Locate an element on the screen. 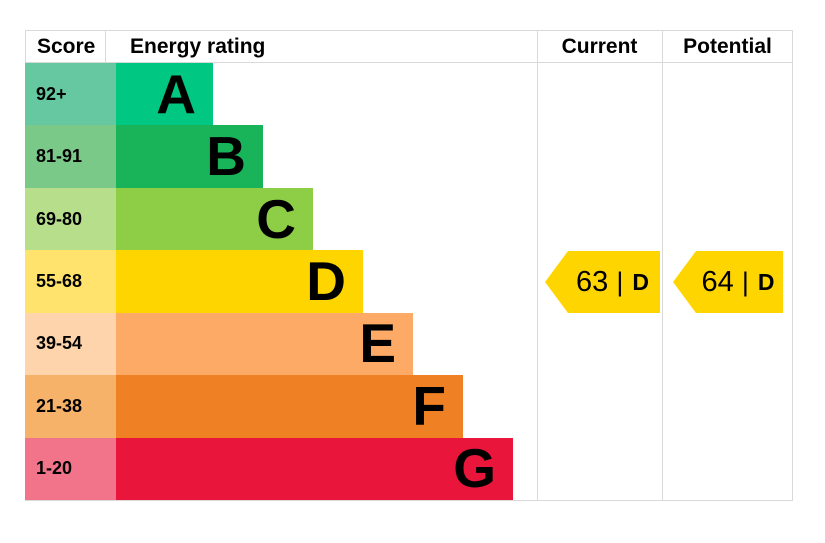  header-potential-label: Potential is located at coordinates (727, 46).